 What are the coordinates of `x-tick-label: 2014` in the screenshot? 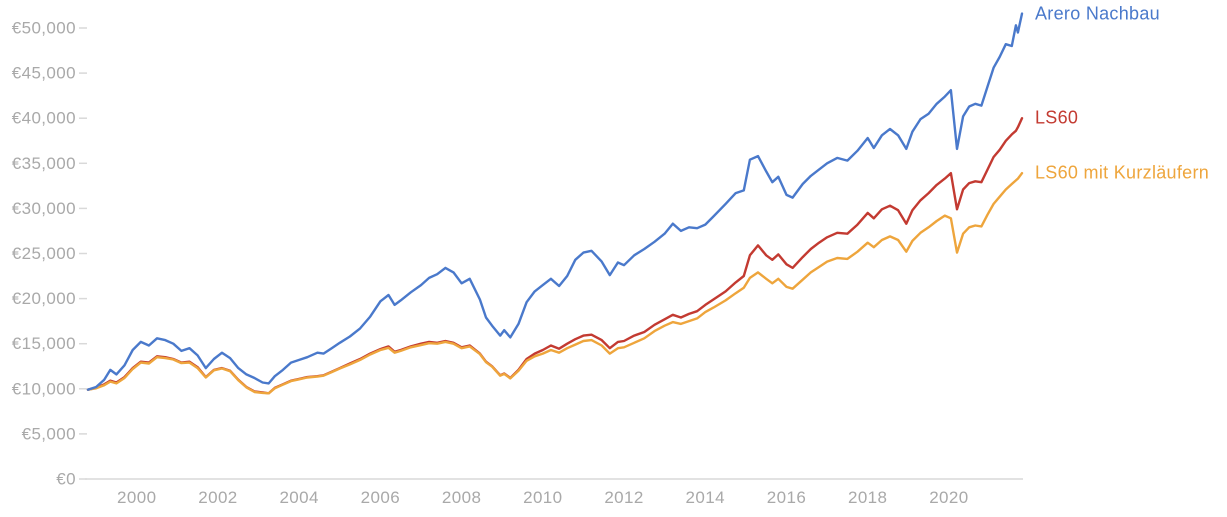 It's located at (705, 497).